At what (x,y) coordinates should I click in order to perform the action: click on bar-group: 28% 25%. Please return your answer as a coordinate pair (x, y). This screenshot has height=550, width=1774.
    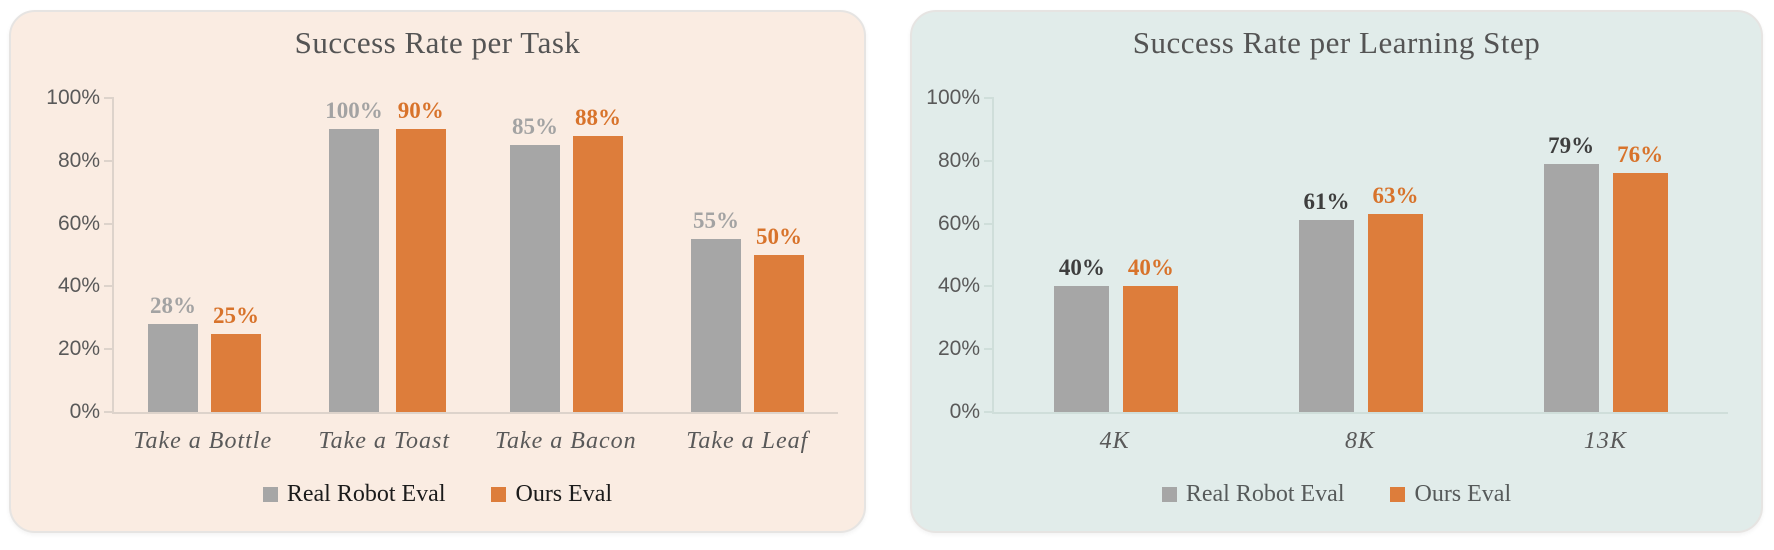
    Looking at the image, I should click on (204, 255).